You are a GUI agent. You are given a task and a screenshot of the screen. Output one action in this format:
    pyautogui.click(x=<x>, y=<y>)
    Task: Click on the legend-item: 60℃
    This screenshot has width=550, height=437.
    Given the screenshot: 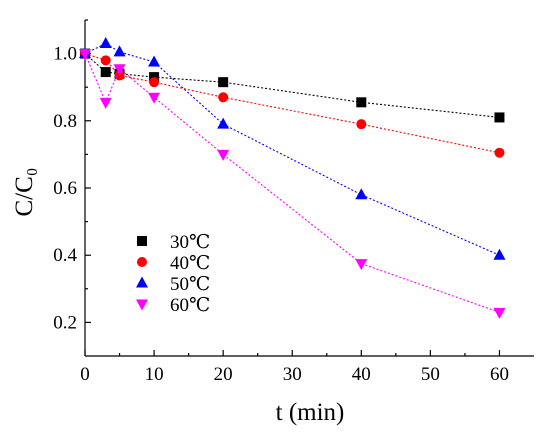 What is the action you would take?
    pyautogui.click(x=173, y=305)
    